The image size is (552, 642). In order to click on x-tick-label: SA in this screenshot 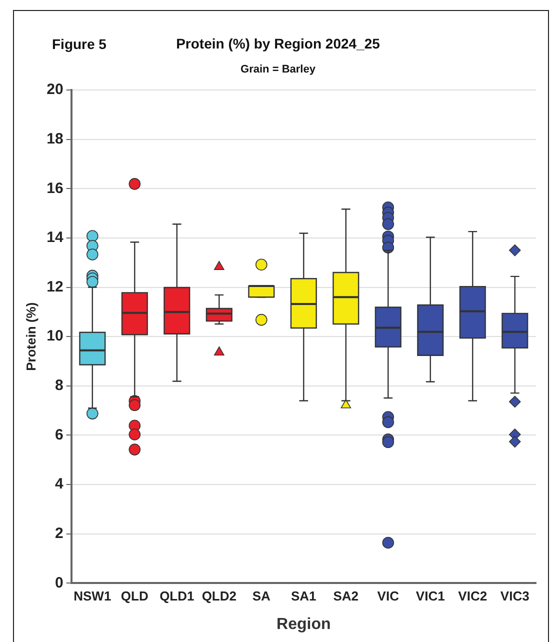, I will do `click(262, 596)`.